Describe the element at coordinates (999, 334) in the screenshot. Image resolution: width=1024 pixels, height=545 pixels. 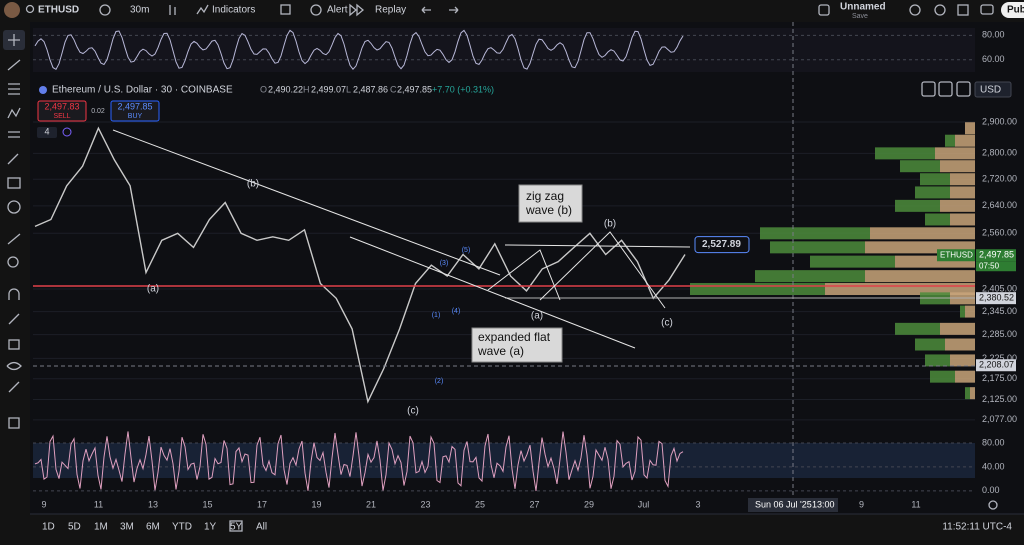
I see `y-tick-label: 2,285.00` at that location.